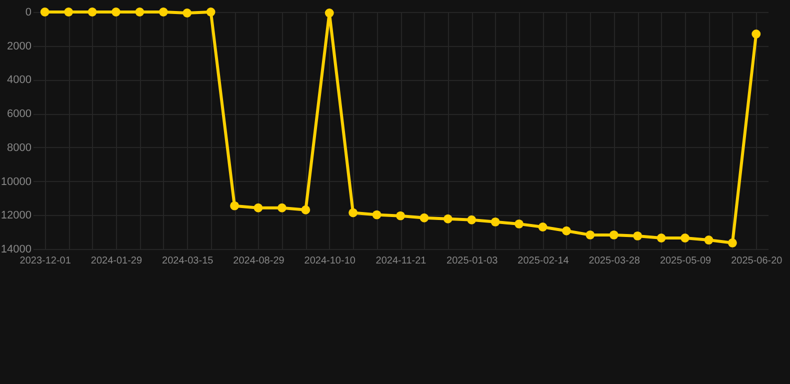 The image size is (790, 384). Describe the element at coordinates (757, 261) in the screenshot. I see `x-tick-label: 2025-06-20` at that location.